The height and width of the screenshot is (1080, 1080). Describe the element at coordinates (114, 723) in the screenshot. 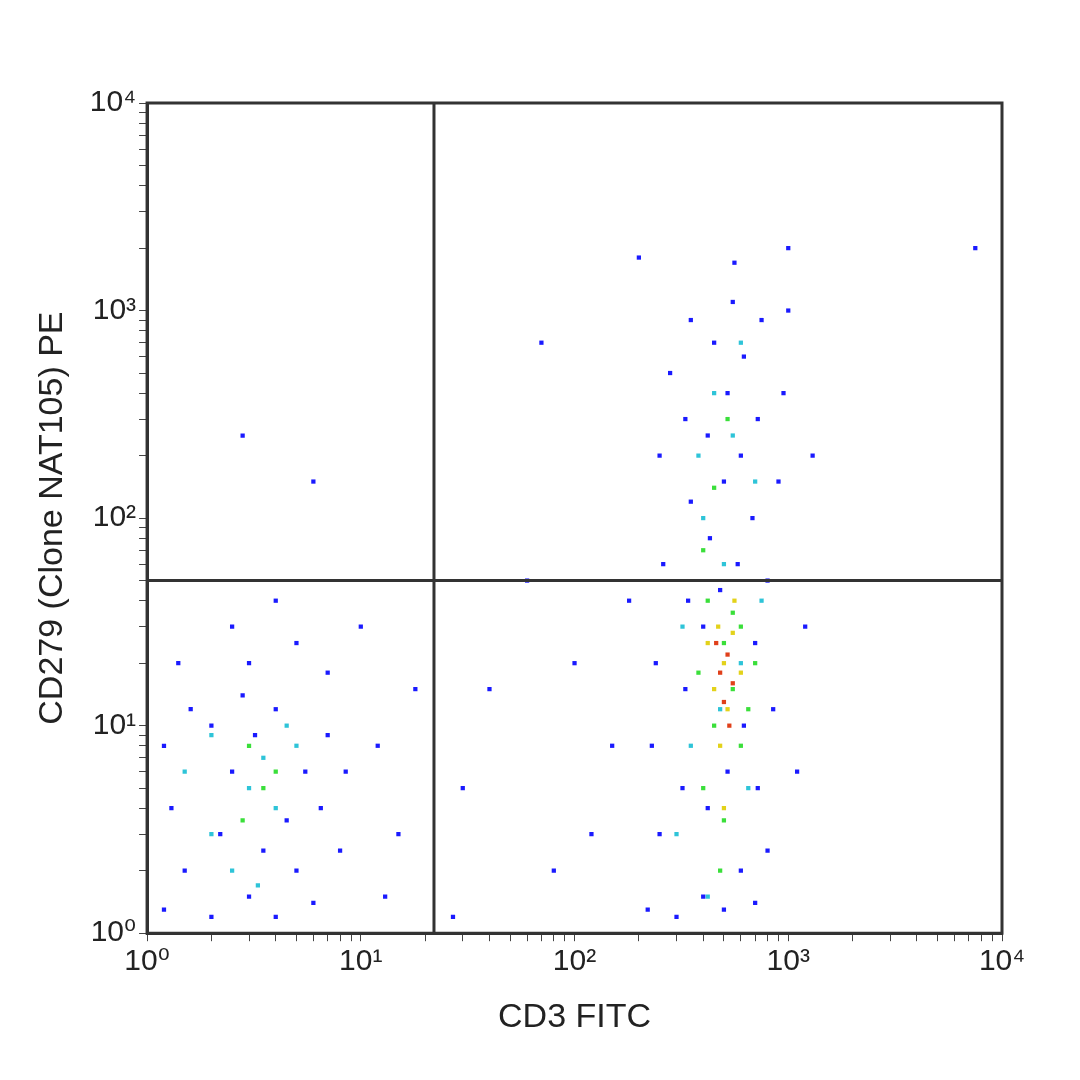

I see `y-tick-label: 10¹` at that location.